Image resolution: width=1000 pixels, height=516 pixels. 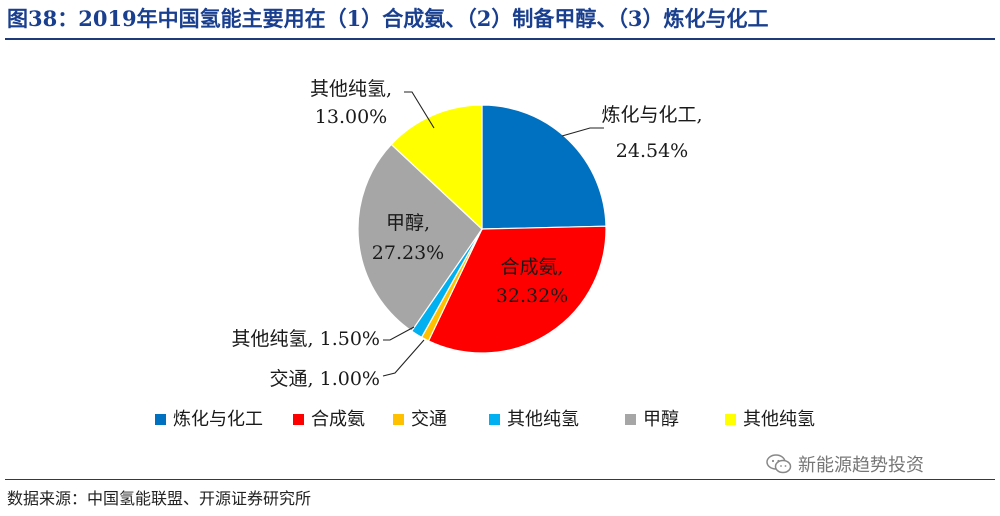 I want to click on pie-slices, so click(x=482, y=229).